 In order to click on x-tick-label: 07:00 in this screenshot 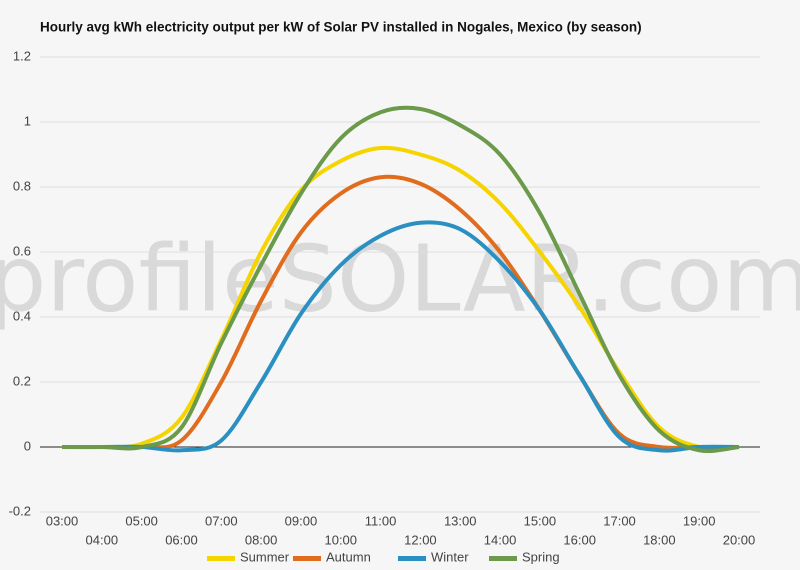, I will do `click(221, 520)`.